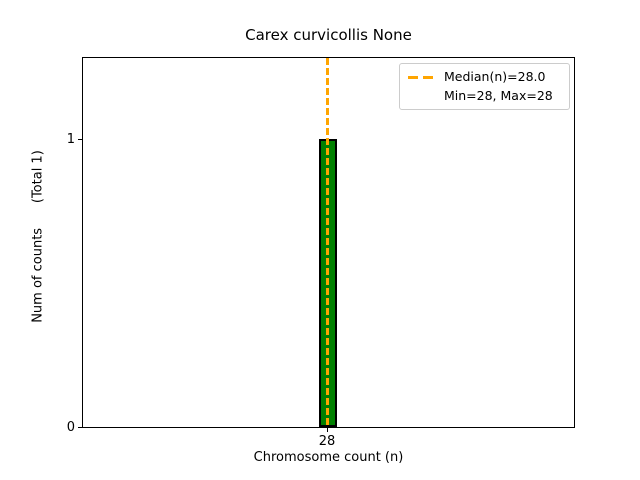 Image resolution: width=640 pixels, height=480 pixels. I want to click on y-axis-label: Num of counts (Total 1), so click(38, 236).